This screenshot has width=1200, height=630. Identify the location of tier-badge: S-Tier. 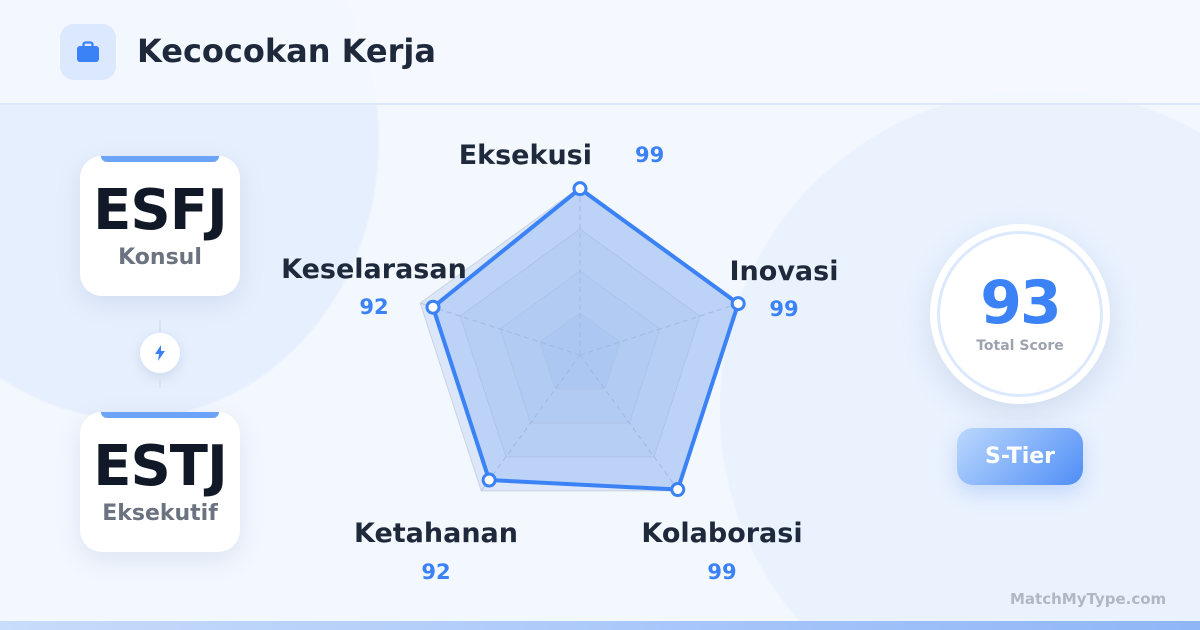
(1020, 456).